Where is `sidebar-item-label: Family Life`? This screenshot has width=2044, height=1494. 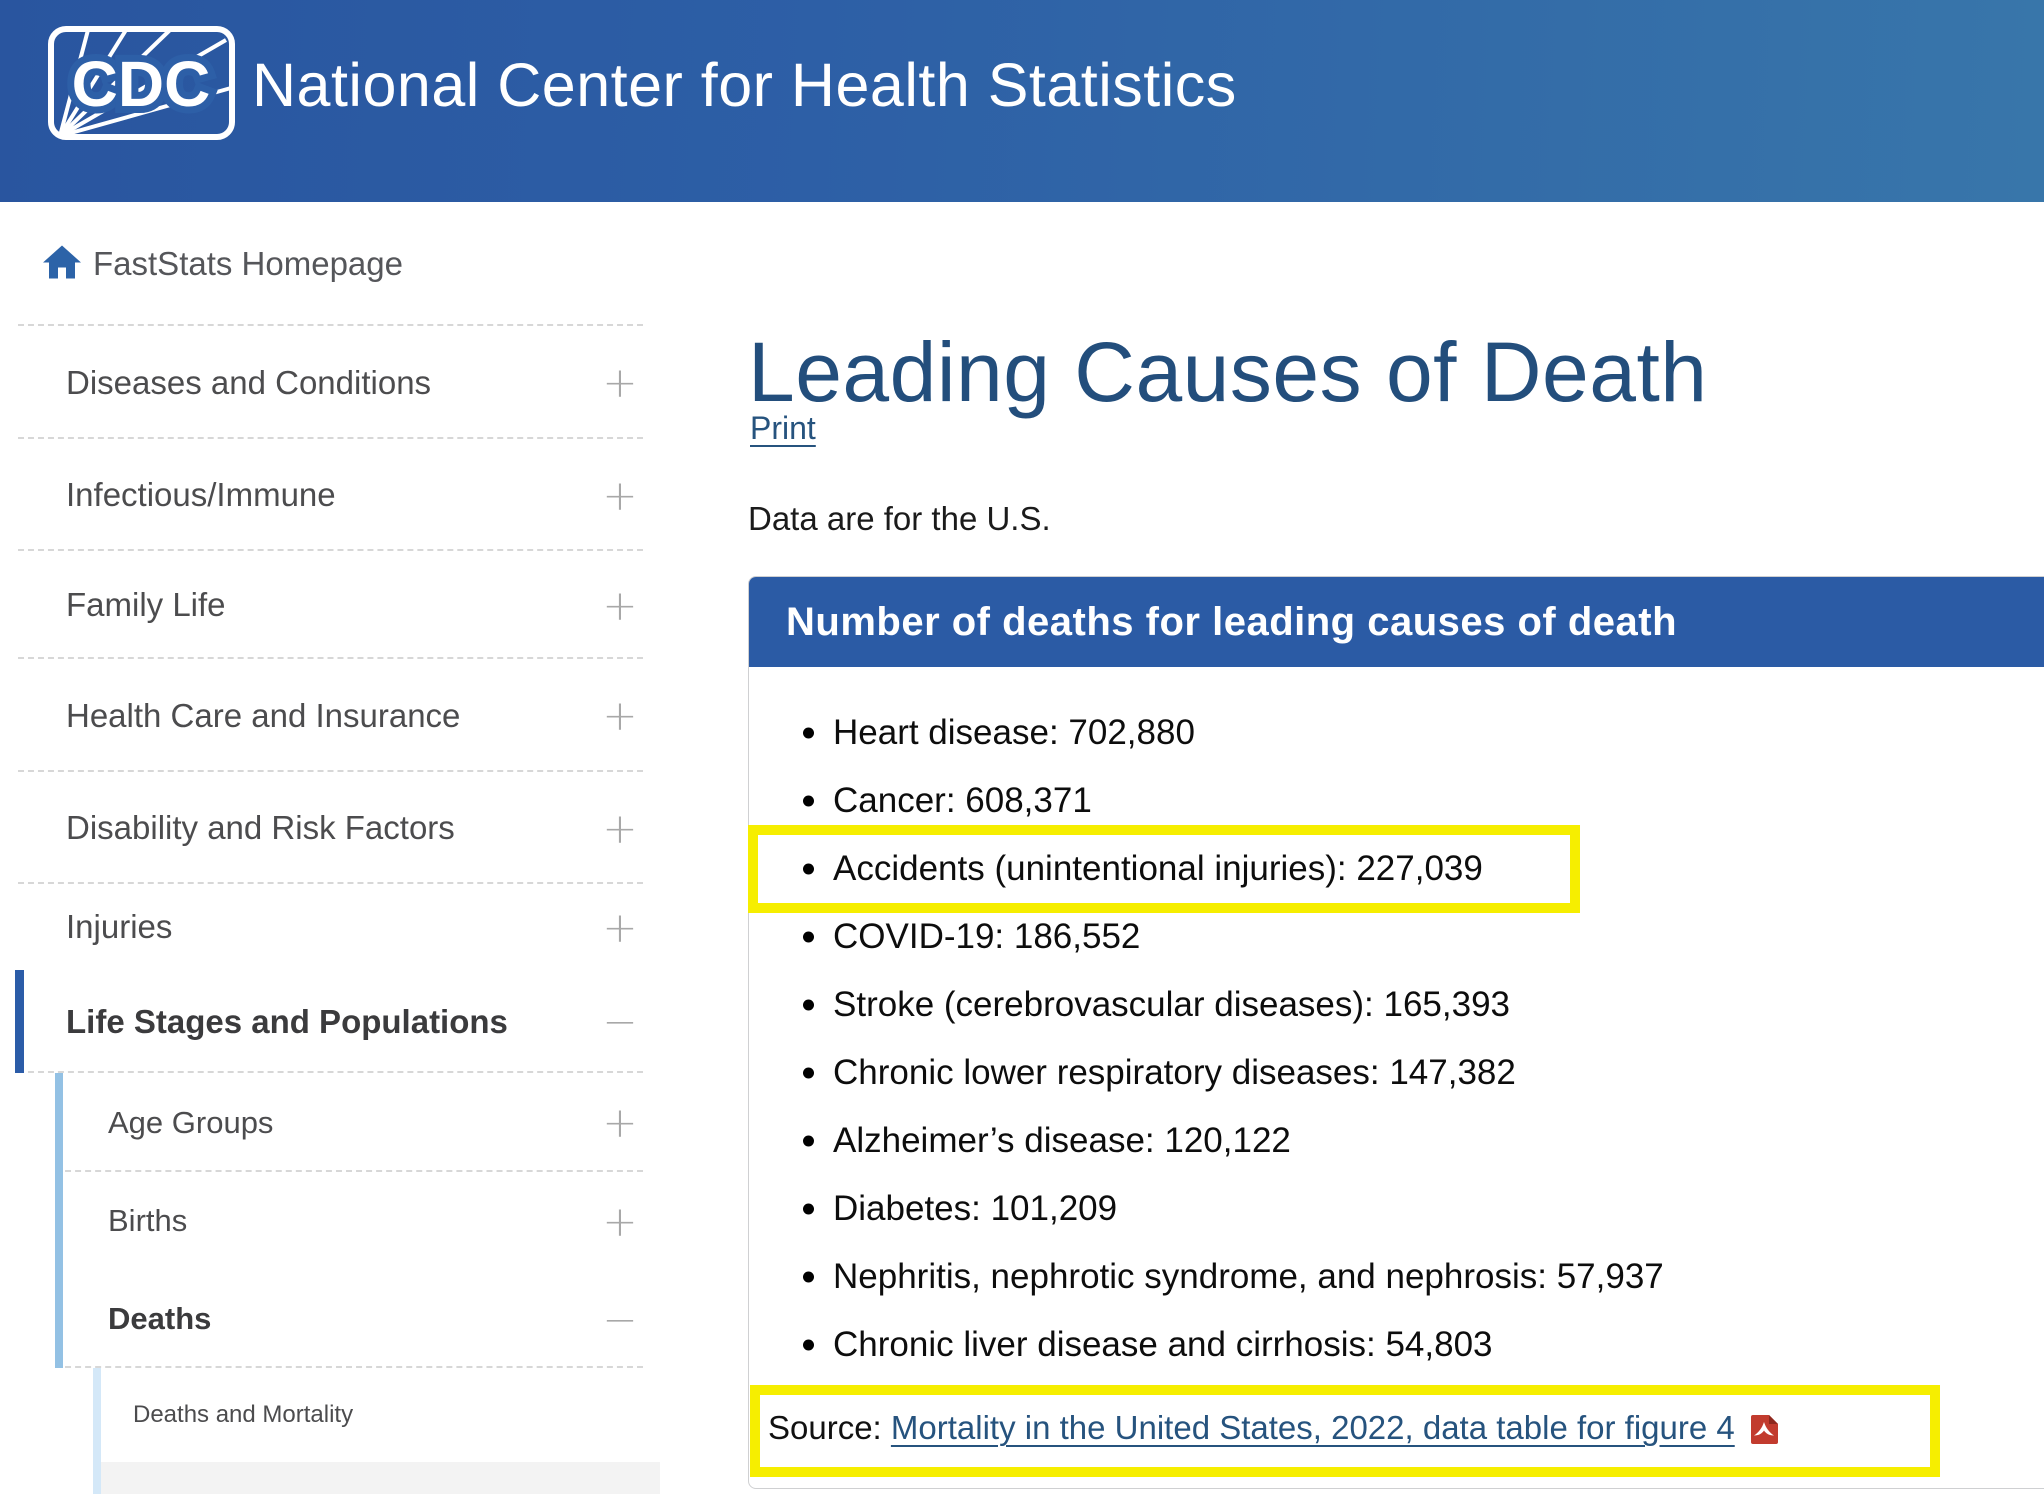
sidebar-item-label: Family Life is located at coordinates (146, 604).